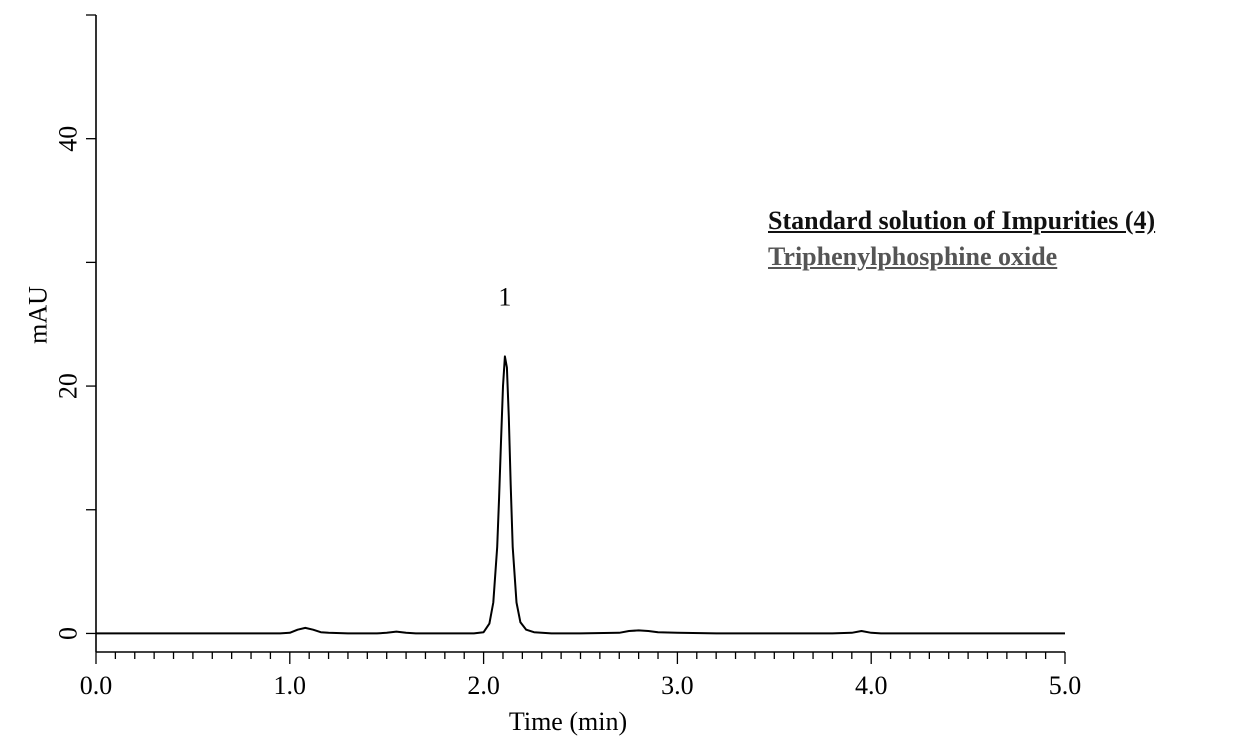  What do you see at coordinates (871, 685) in the screenshot?
I see `x-tick-label: 4.0` at bounding box center [871, 685].